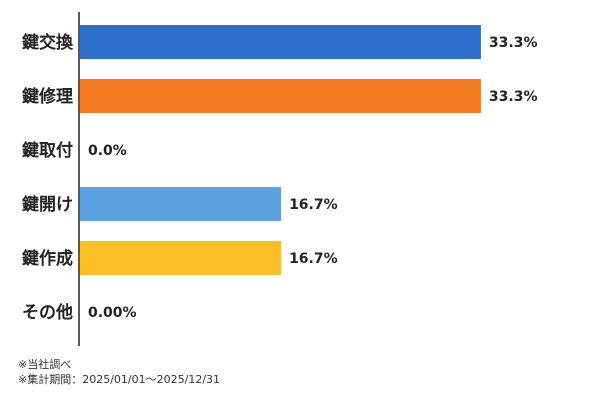  Describe the element at coordinates (47, 312) in the screenshot. I see `category-label: その他` at that location.